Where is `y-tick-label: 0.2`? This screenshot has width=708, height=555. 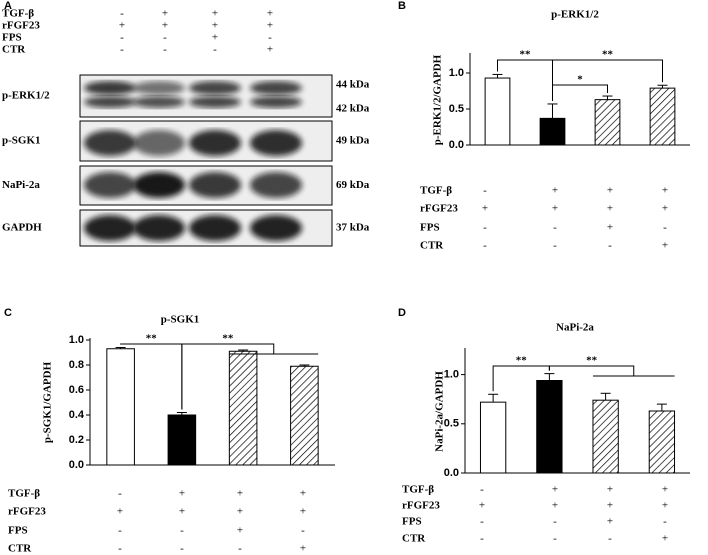
y-tick-label: 0.2 is located at coordinates (76, 440).